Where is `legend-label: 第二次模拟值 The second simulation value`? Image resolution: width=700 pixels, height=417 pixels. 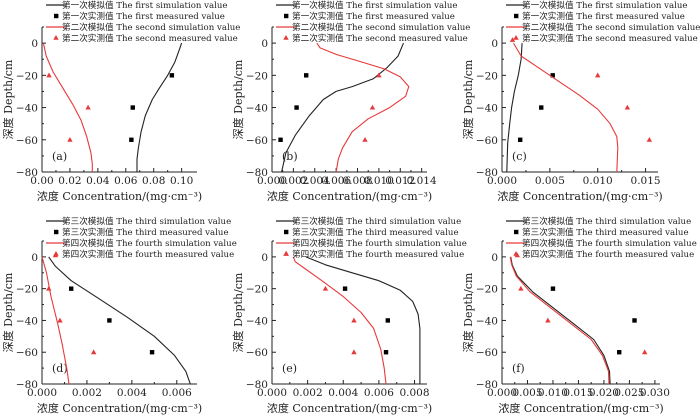 legend-label: 第二次模拟值 The second simulation value is located at coordinates (381, 27).